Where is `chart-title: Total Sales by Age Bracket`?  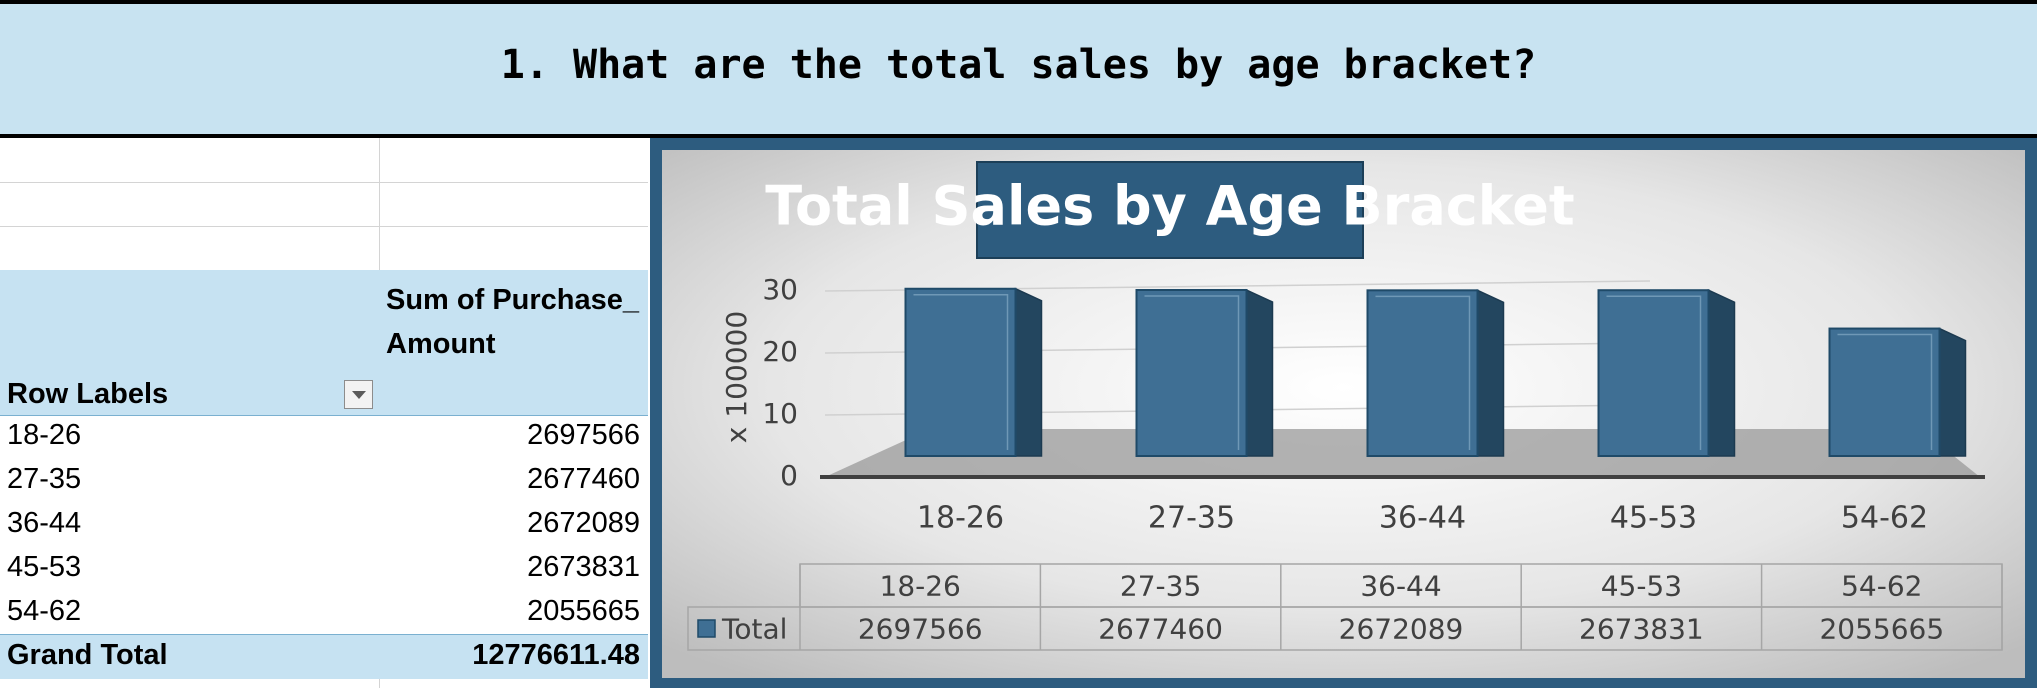 chart-title: Total Sales by Age Bracket is located at coordinates (1169, 206).